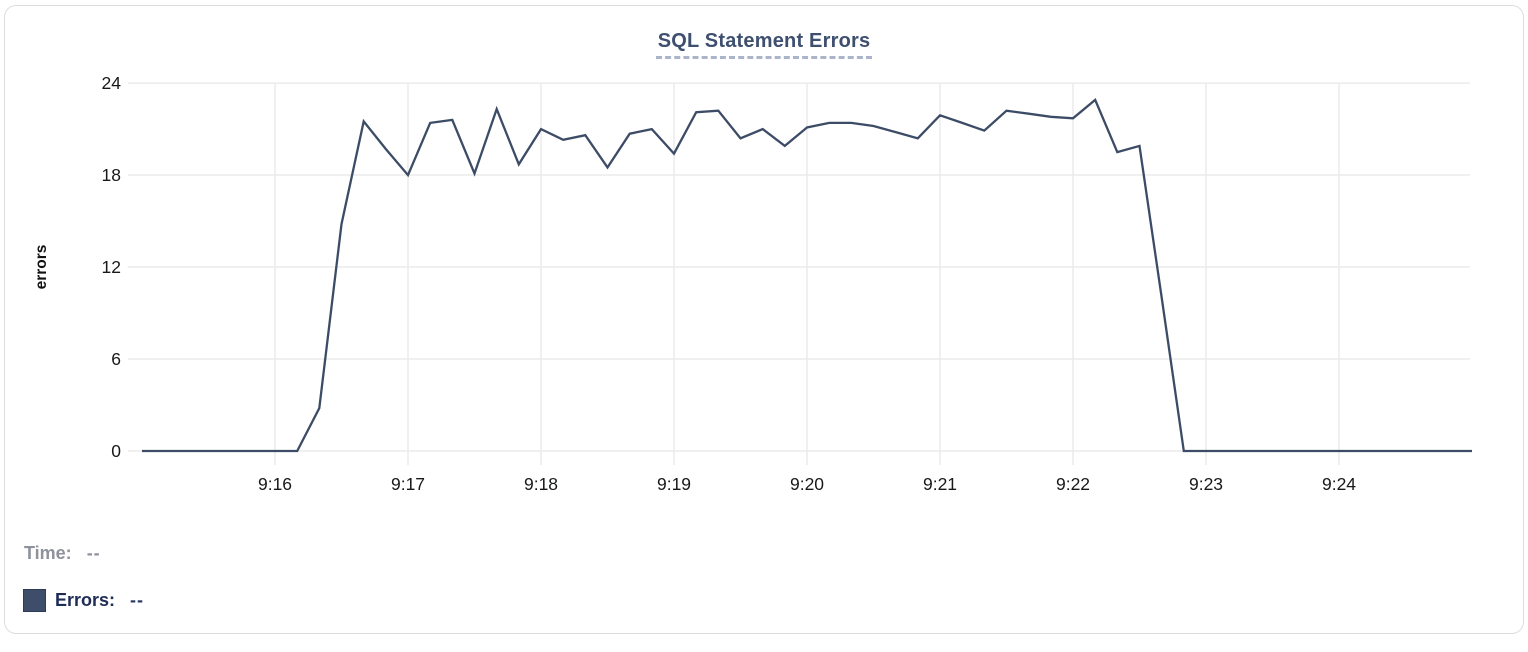 The width and height of the screenshot is (1528, 652). What do you see at coordinates (34, 600) in the screenshot?
I see `errors-series-swatch` at bounding box center [34, 600].